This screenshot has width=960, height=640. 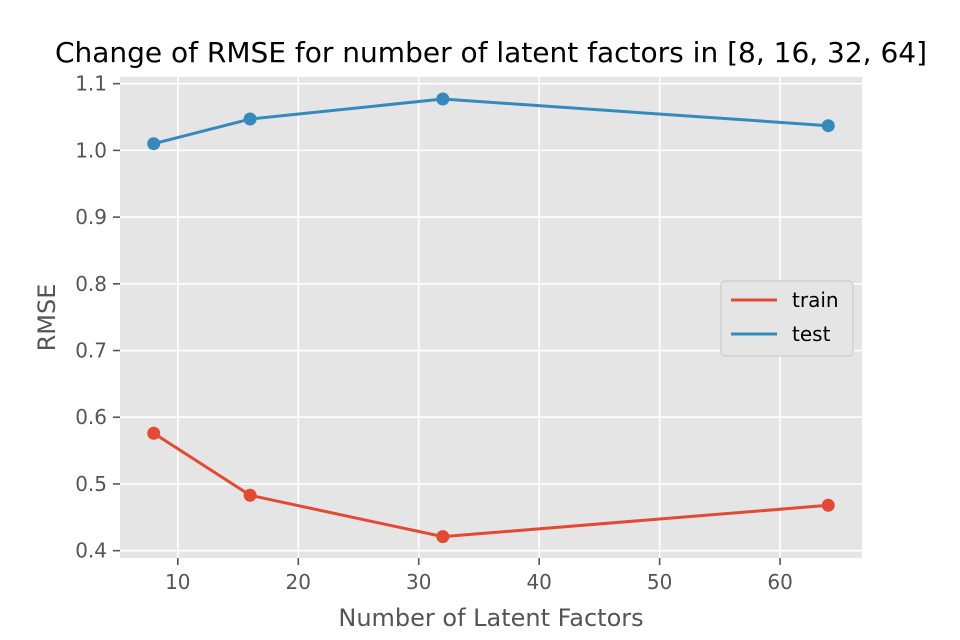 I want to click on y-tick-label: 0.4, so click(x=91, y=551).